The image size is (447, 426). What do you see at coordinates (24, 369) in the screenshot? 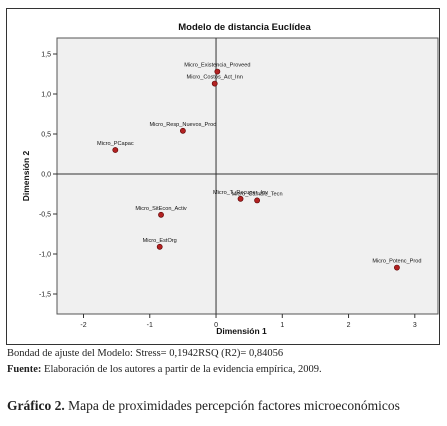
I see `source-label: Fuente:` at bounding box center [24, 369].